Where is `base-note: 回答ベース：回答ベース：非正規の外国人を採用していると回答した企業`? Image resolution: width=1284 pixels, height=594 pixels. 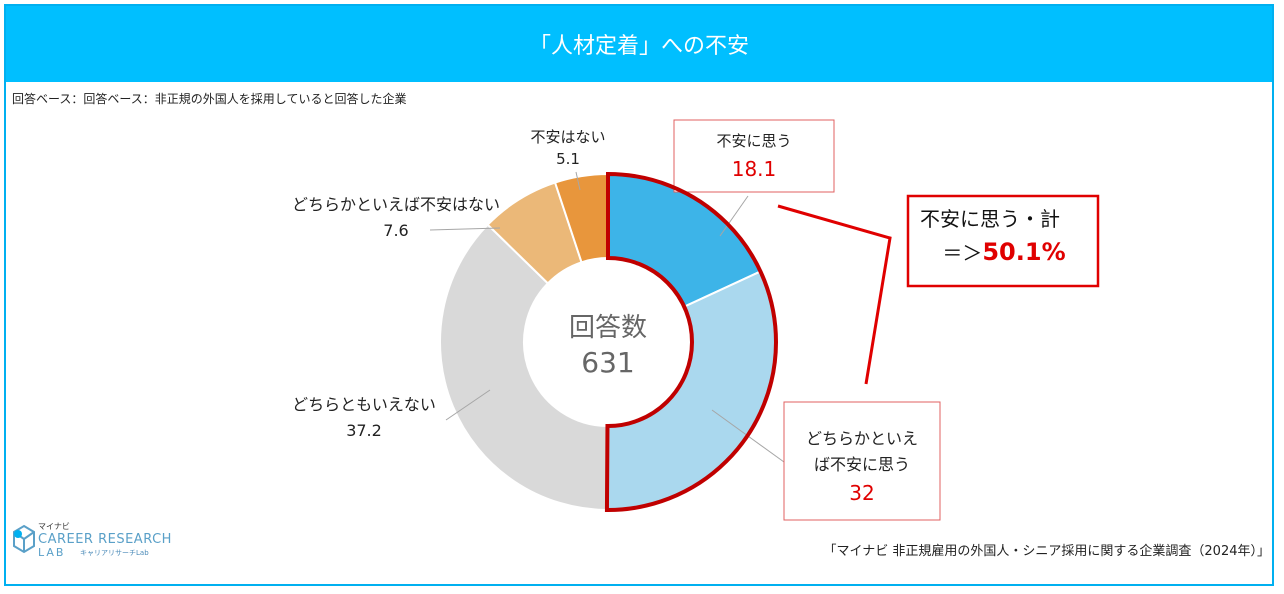 base-note: 回答ベース：回答ベース：非正規の外国人を採用していると回答した企業 is located at coordinates (209, 99).